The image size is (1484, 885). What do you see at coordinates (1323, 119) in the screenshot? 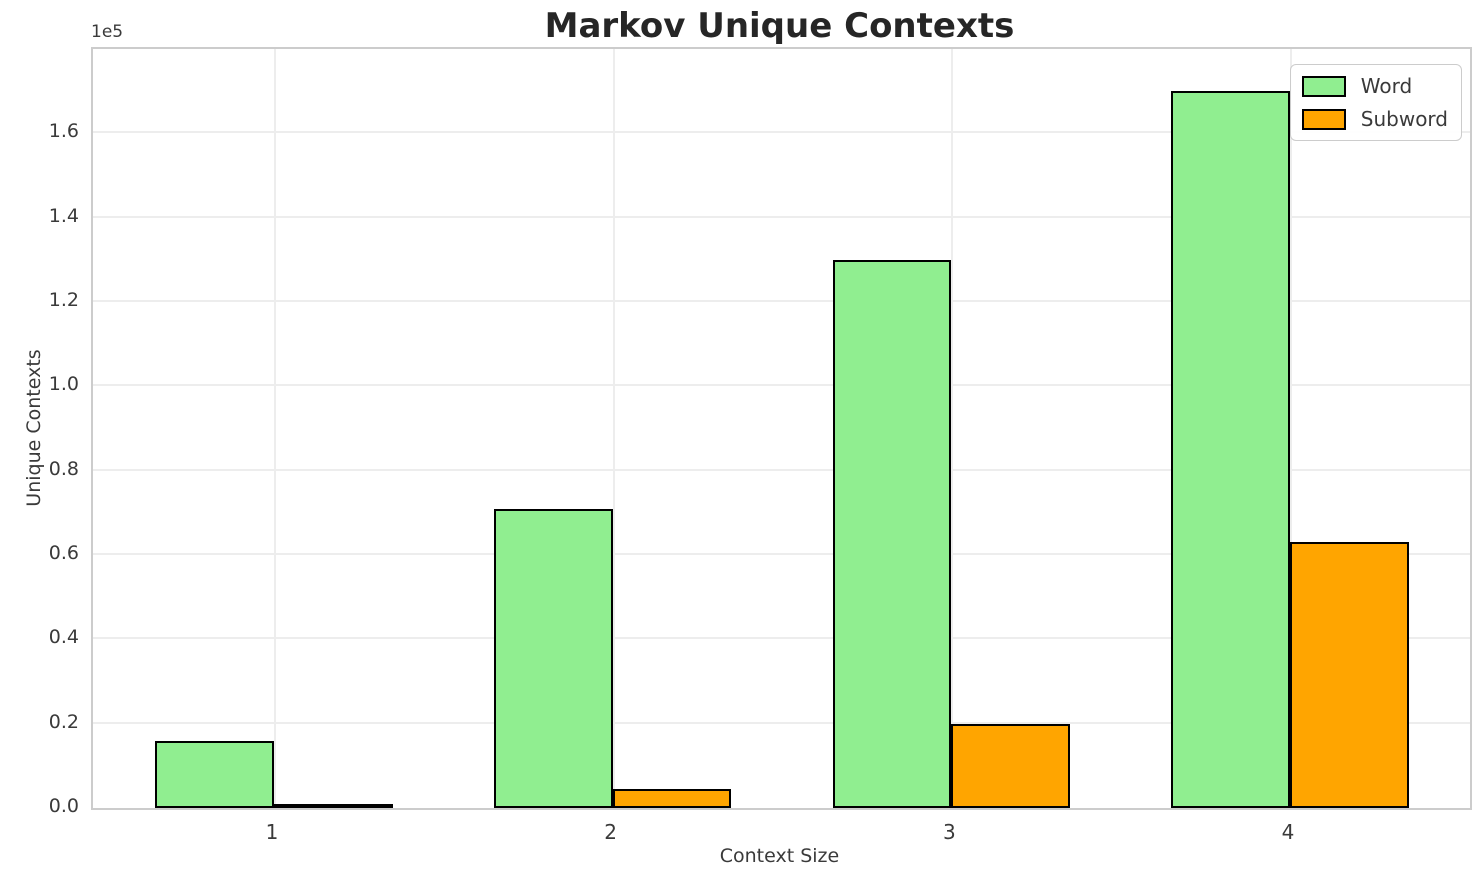
I see `subword-series-swatch` at bounding box center [1323, 119].